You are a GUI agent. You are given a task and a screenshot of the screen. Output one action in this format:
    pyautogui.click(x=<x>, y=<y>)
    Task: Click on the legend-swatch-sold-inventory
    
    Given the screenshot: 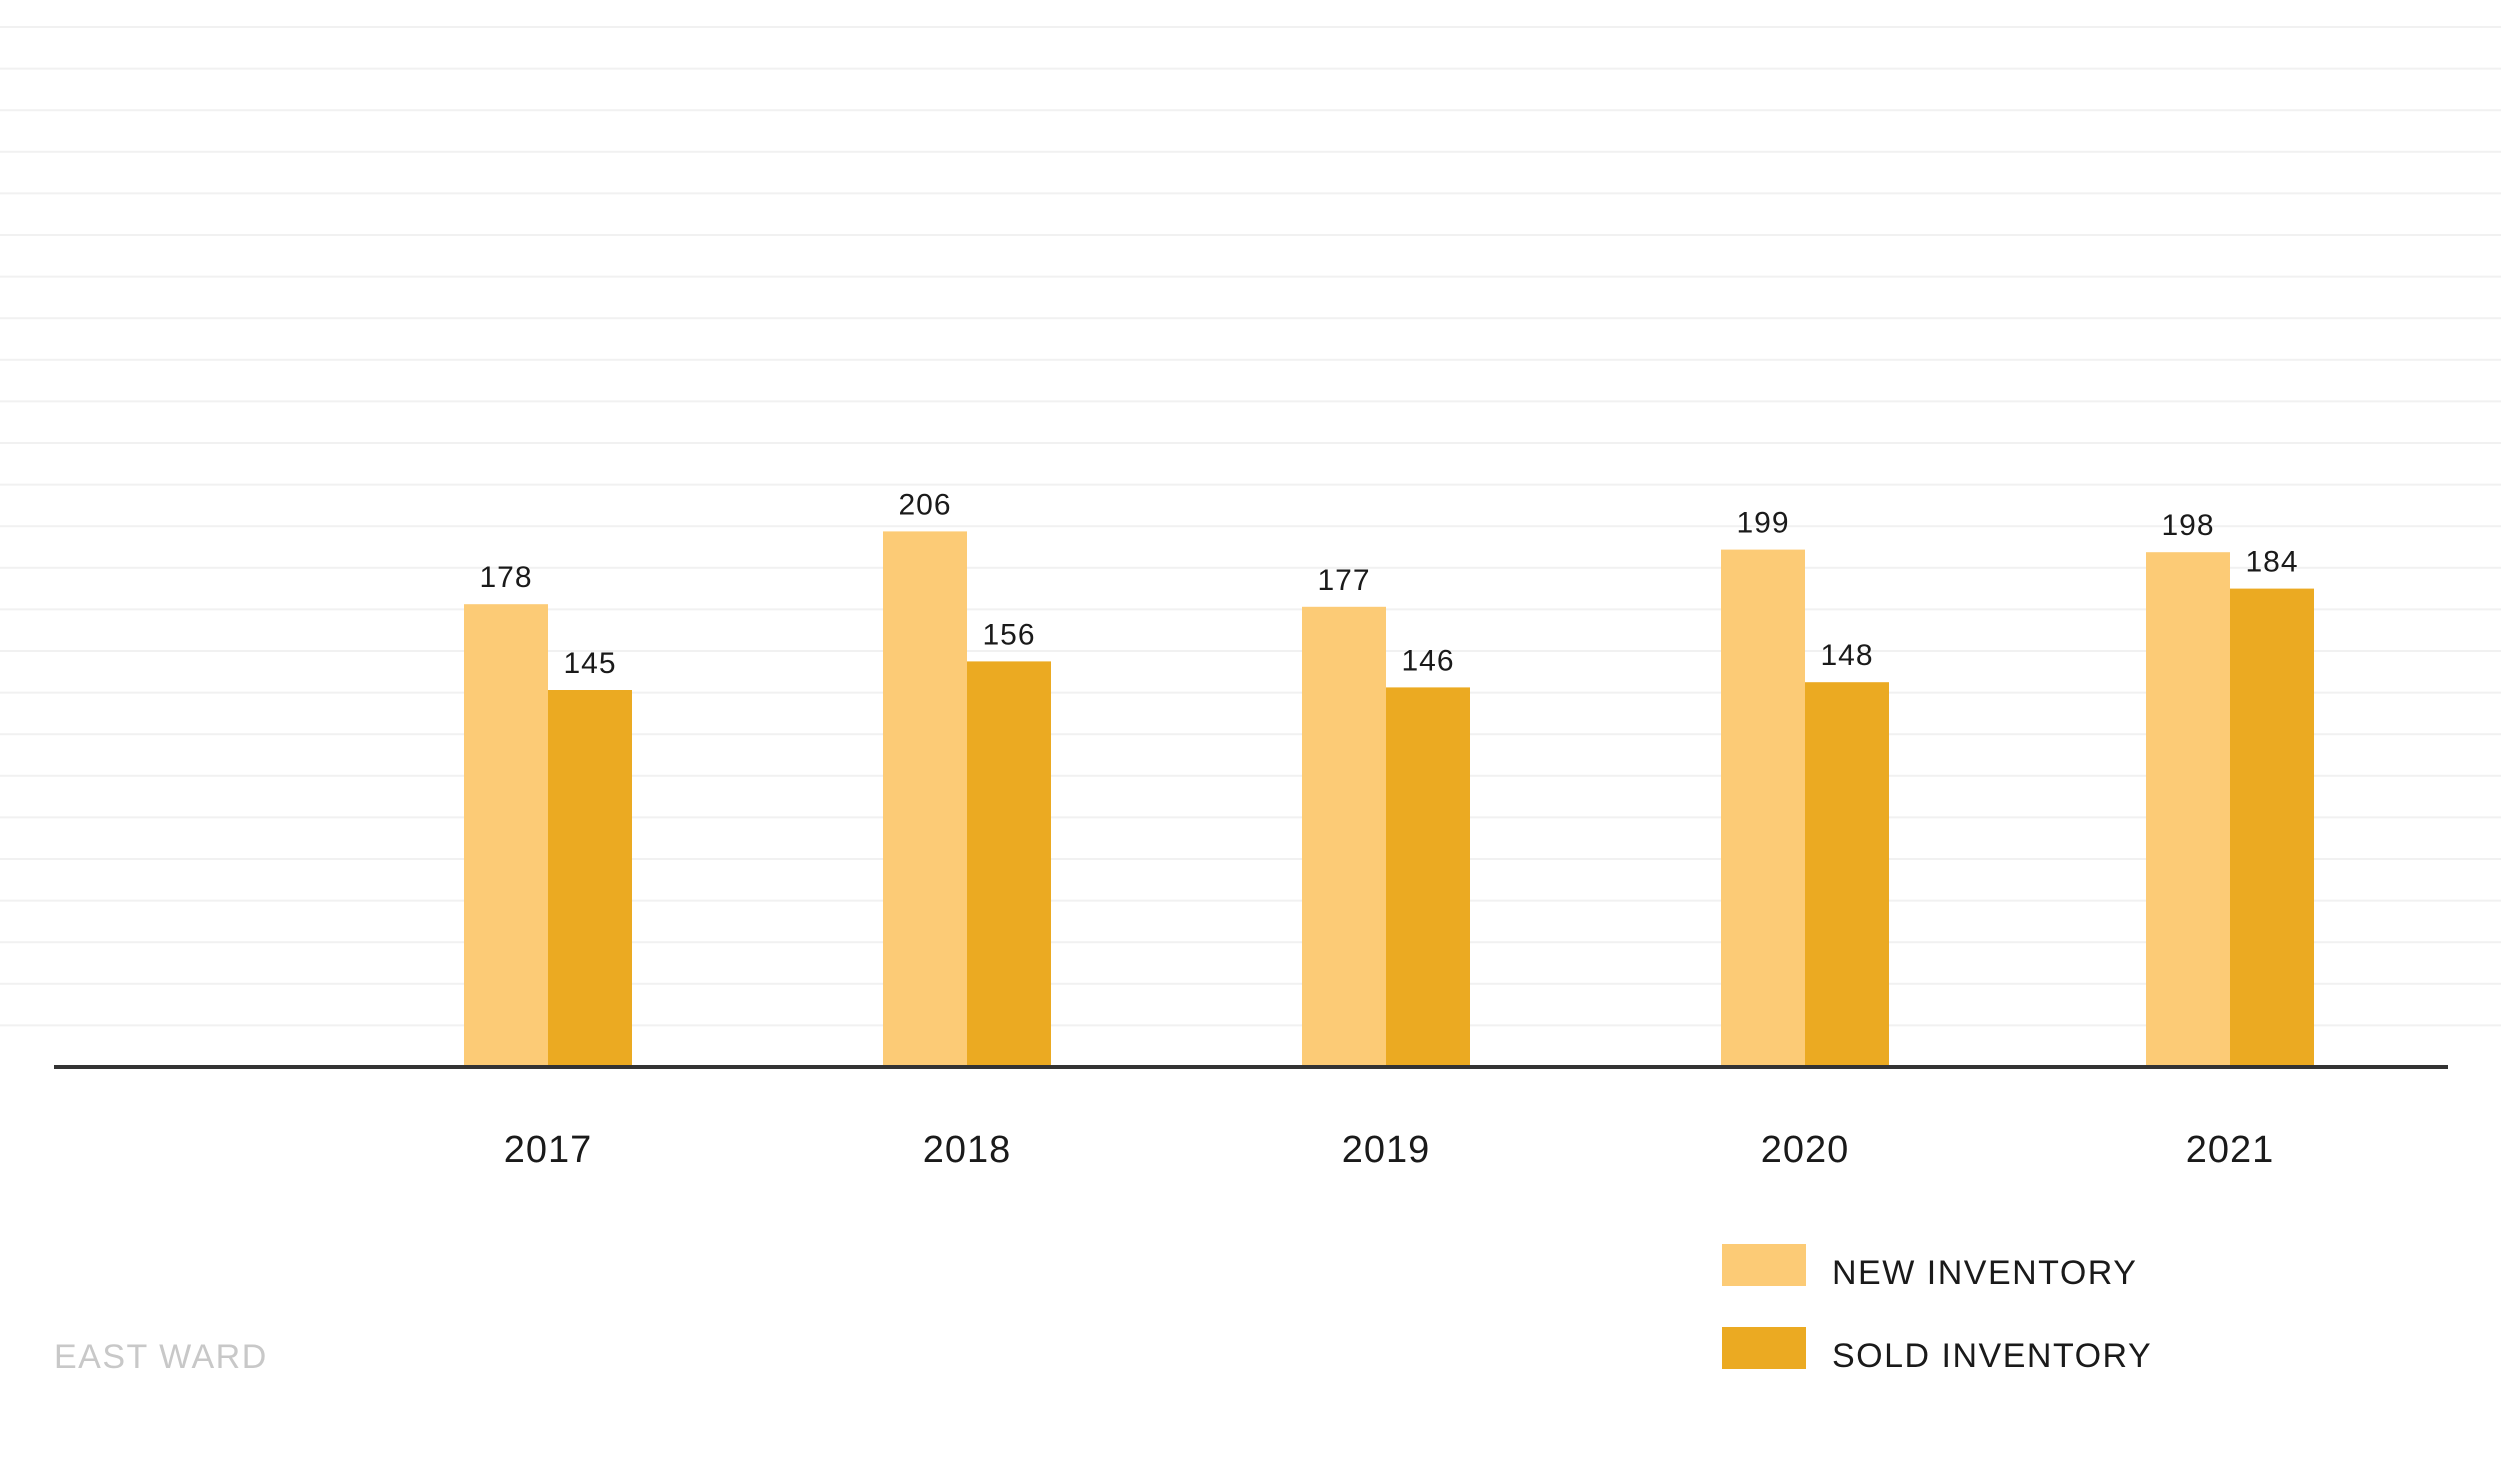 What is the action you would take?
    pyautogui.click(x=1764, y=1348)
    